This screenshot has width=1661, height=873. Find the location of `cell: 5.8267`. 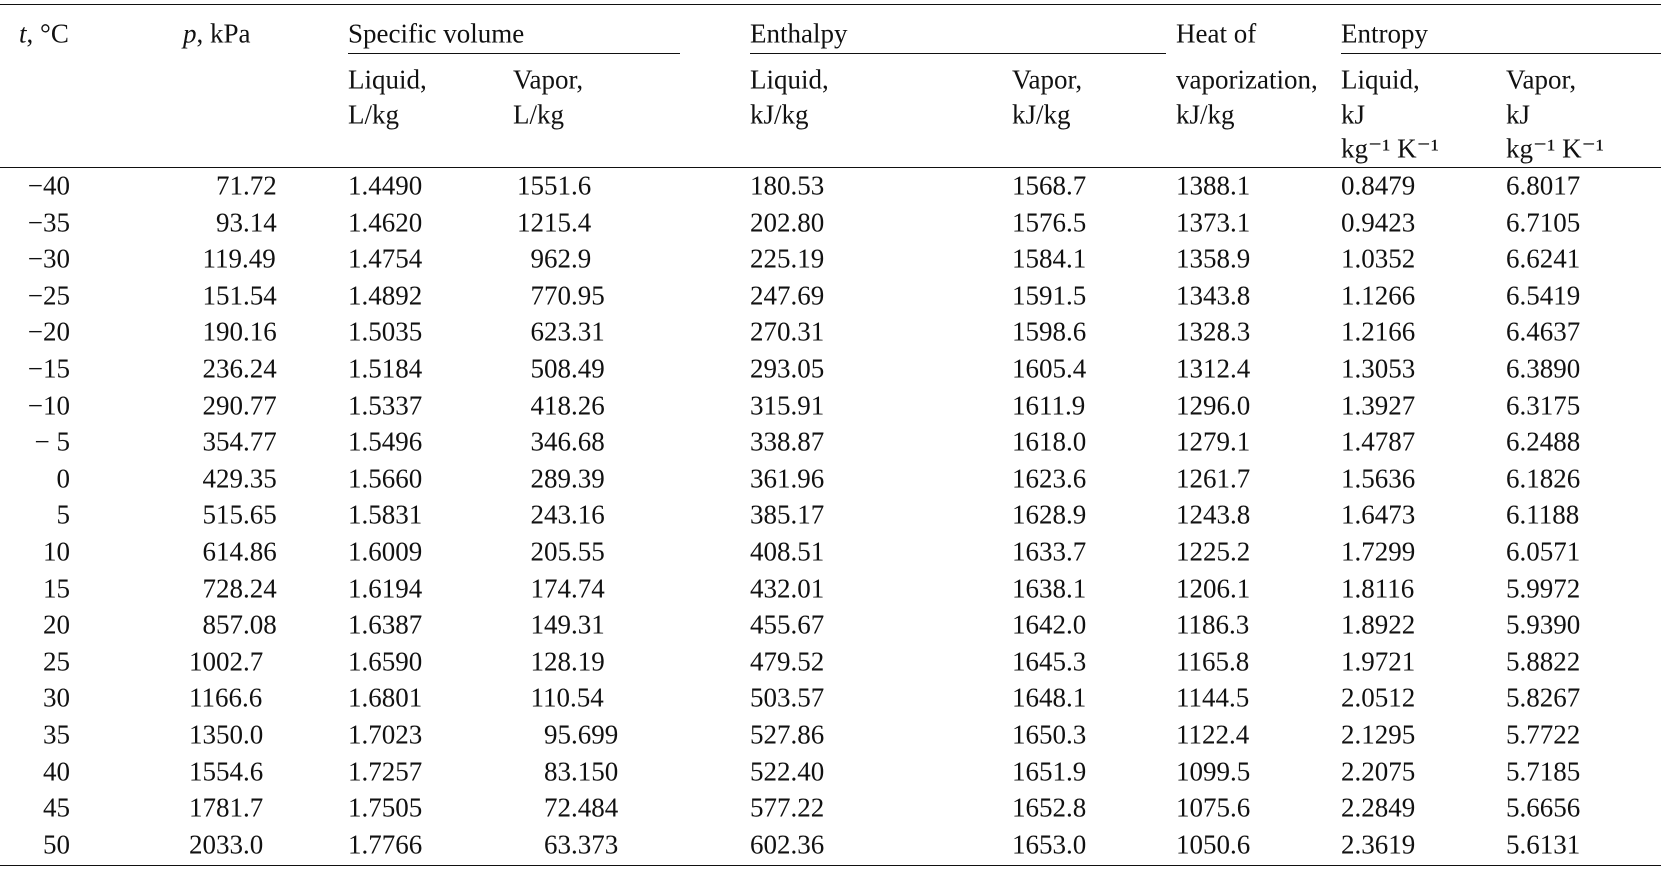

cell: 5.8267 is located at coordinates (1543, 697).